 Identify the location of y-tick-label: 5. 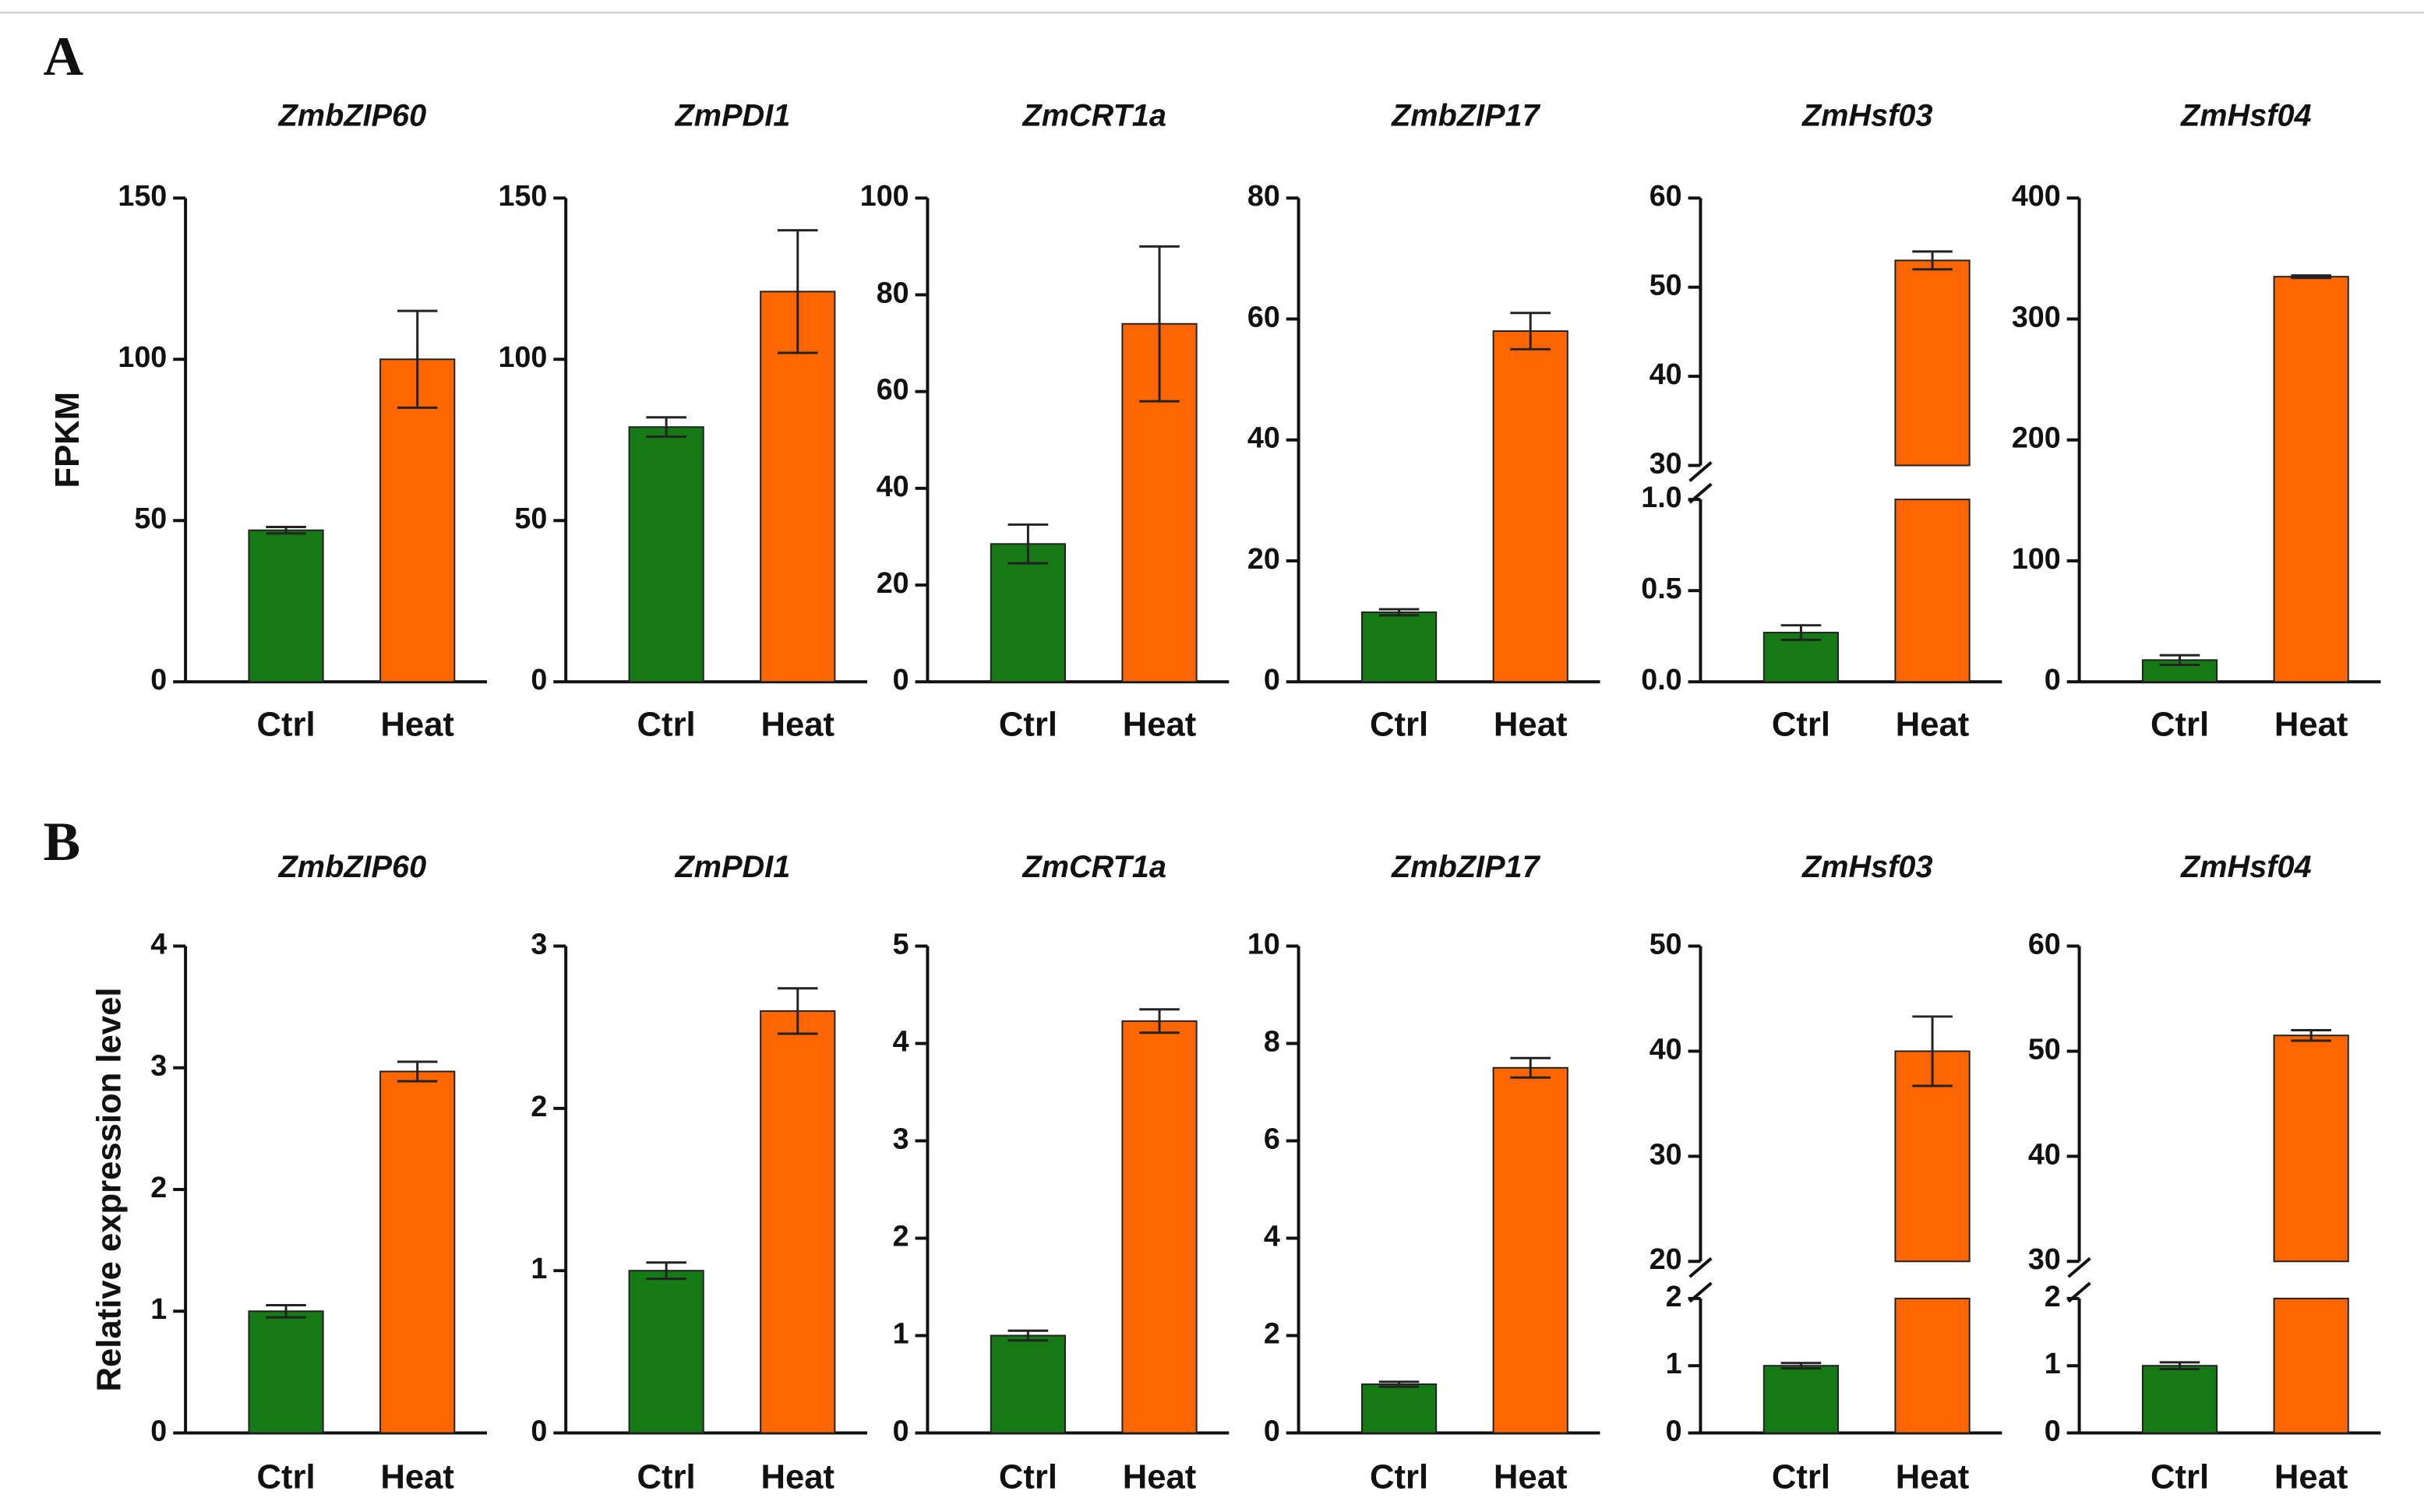
(901, 944).